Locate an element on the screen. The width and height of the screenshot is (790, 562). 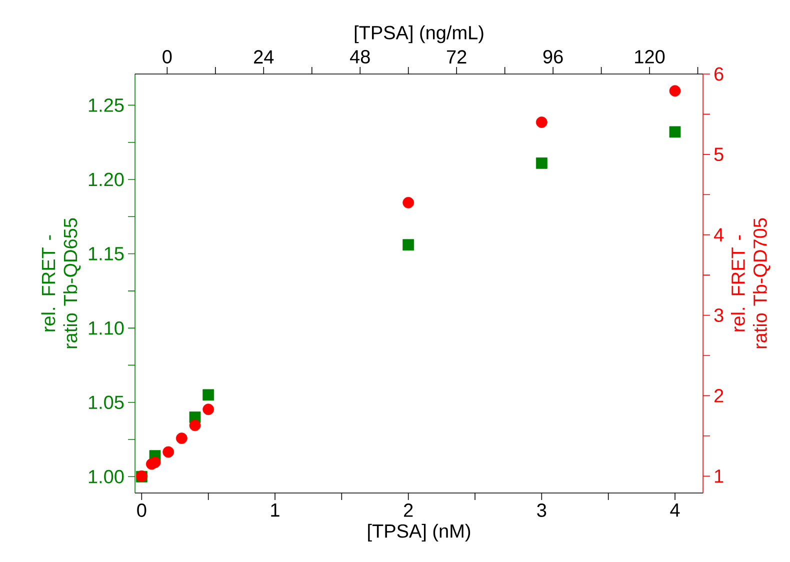
x-tick-label: 0 is located at coordinates (141, 510).